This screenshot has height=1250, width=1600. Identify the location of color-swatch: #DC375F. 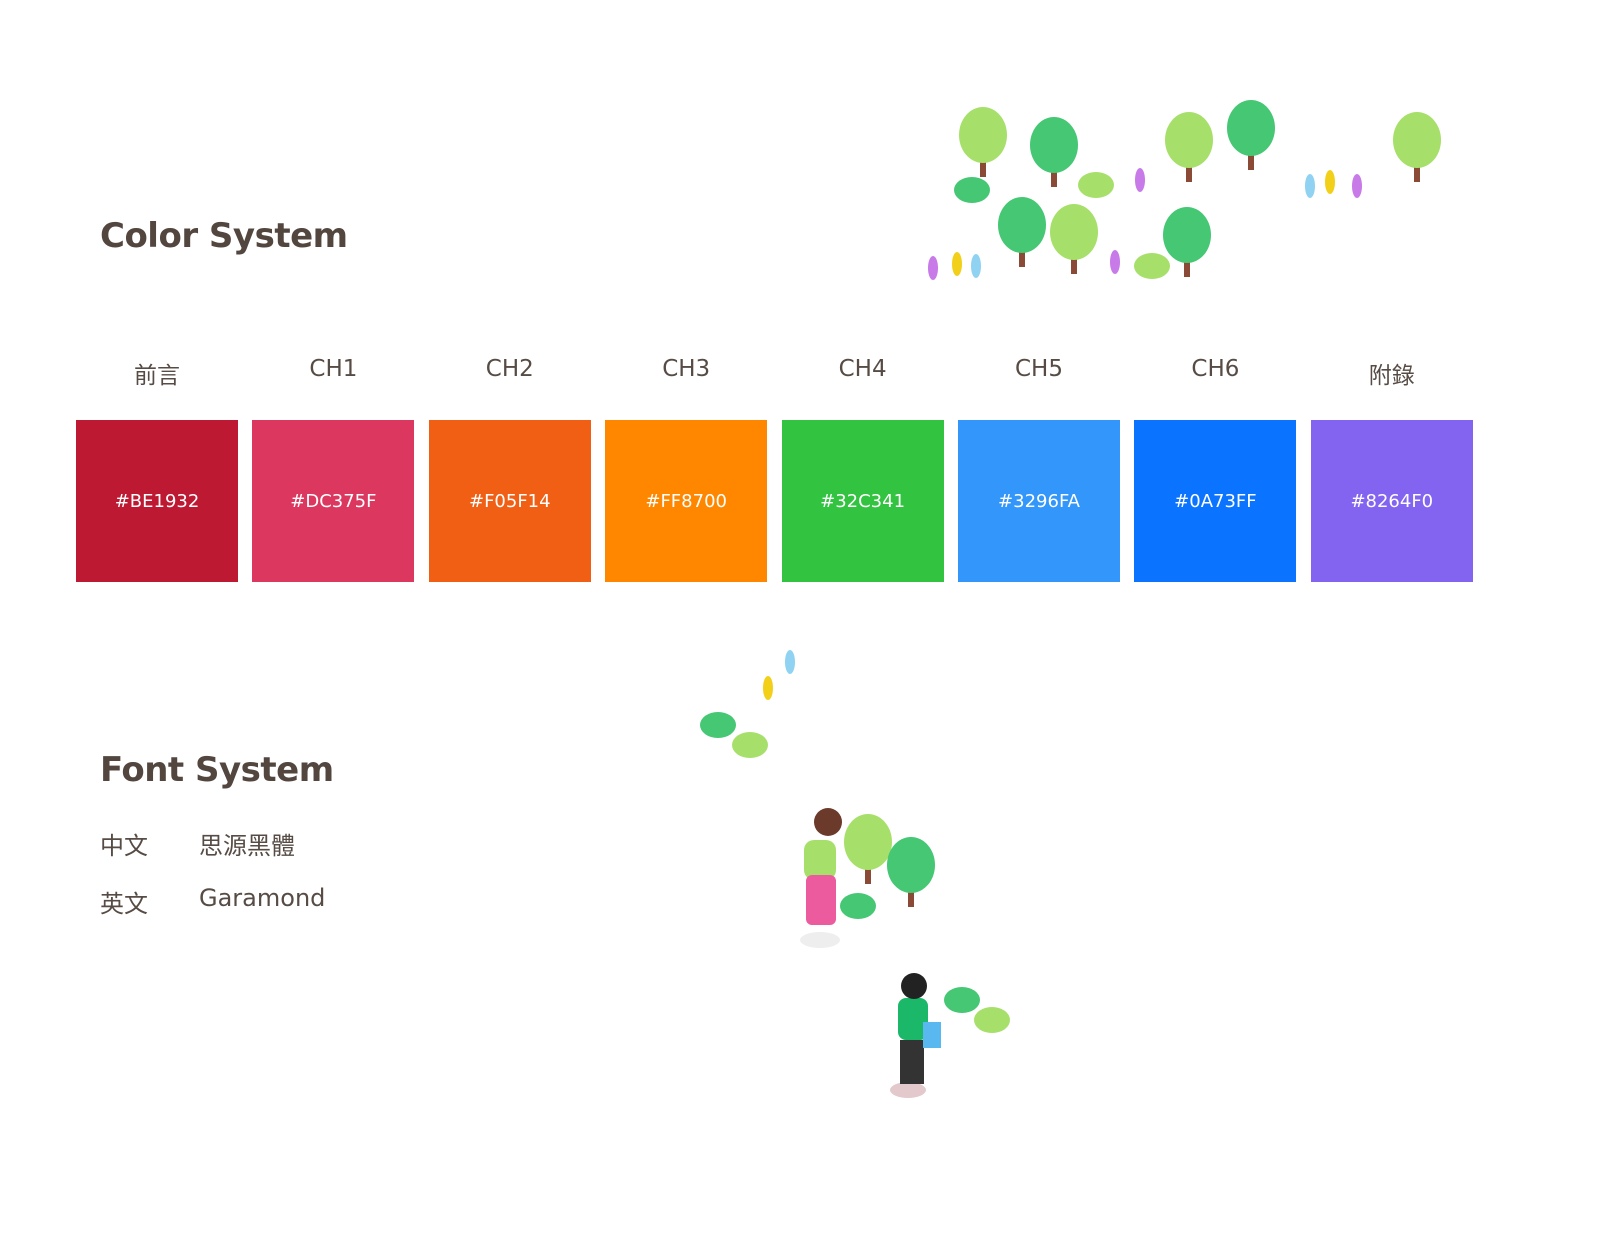
(333, 501).